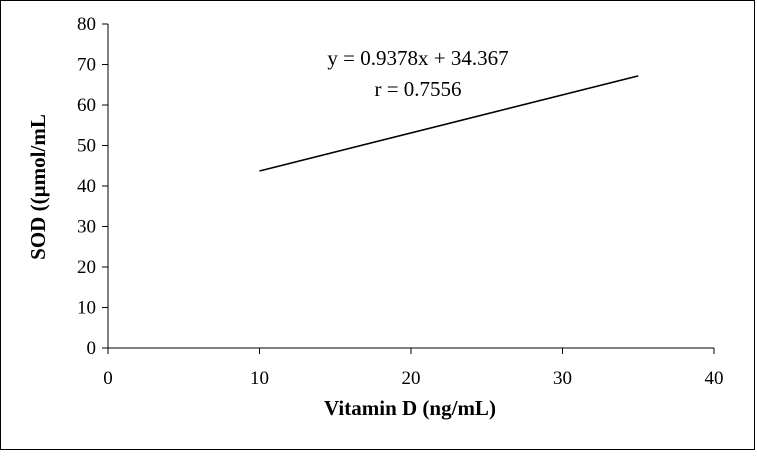 This screenshot has width=757, height=459. I want to click on series-layer, so click(449, 123).